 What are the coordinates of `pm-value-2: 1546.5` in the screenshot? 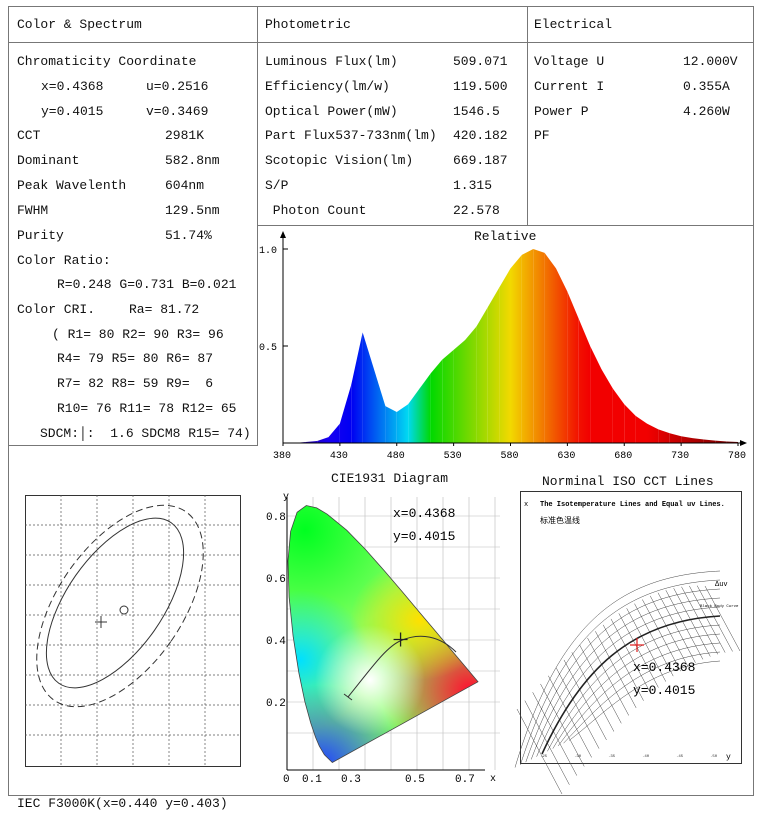 It's located at (476, 111).